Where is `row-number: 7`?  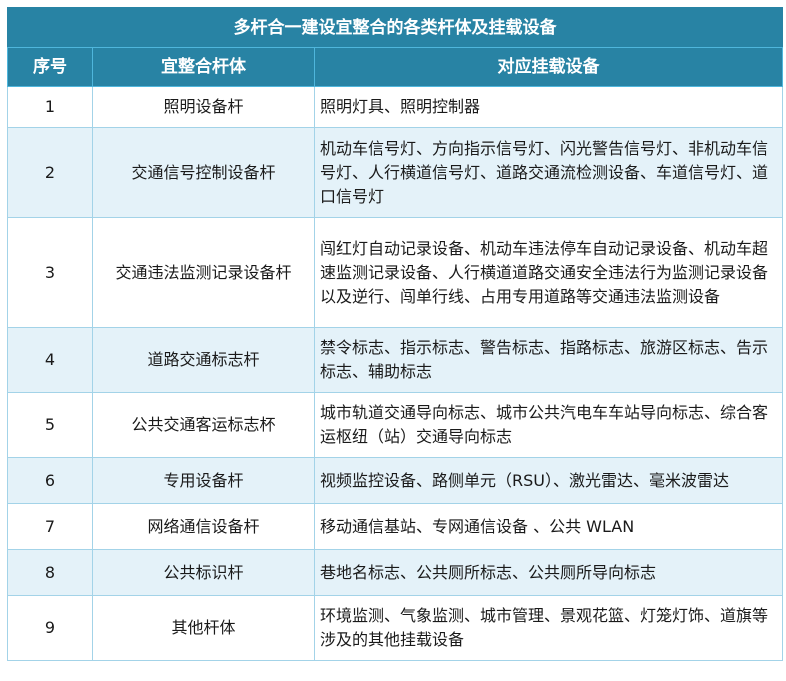
row-number: 7 is located at coordinates (50, 526).